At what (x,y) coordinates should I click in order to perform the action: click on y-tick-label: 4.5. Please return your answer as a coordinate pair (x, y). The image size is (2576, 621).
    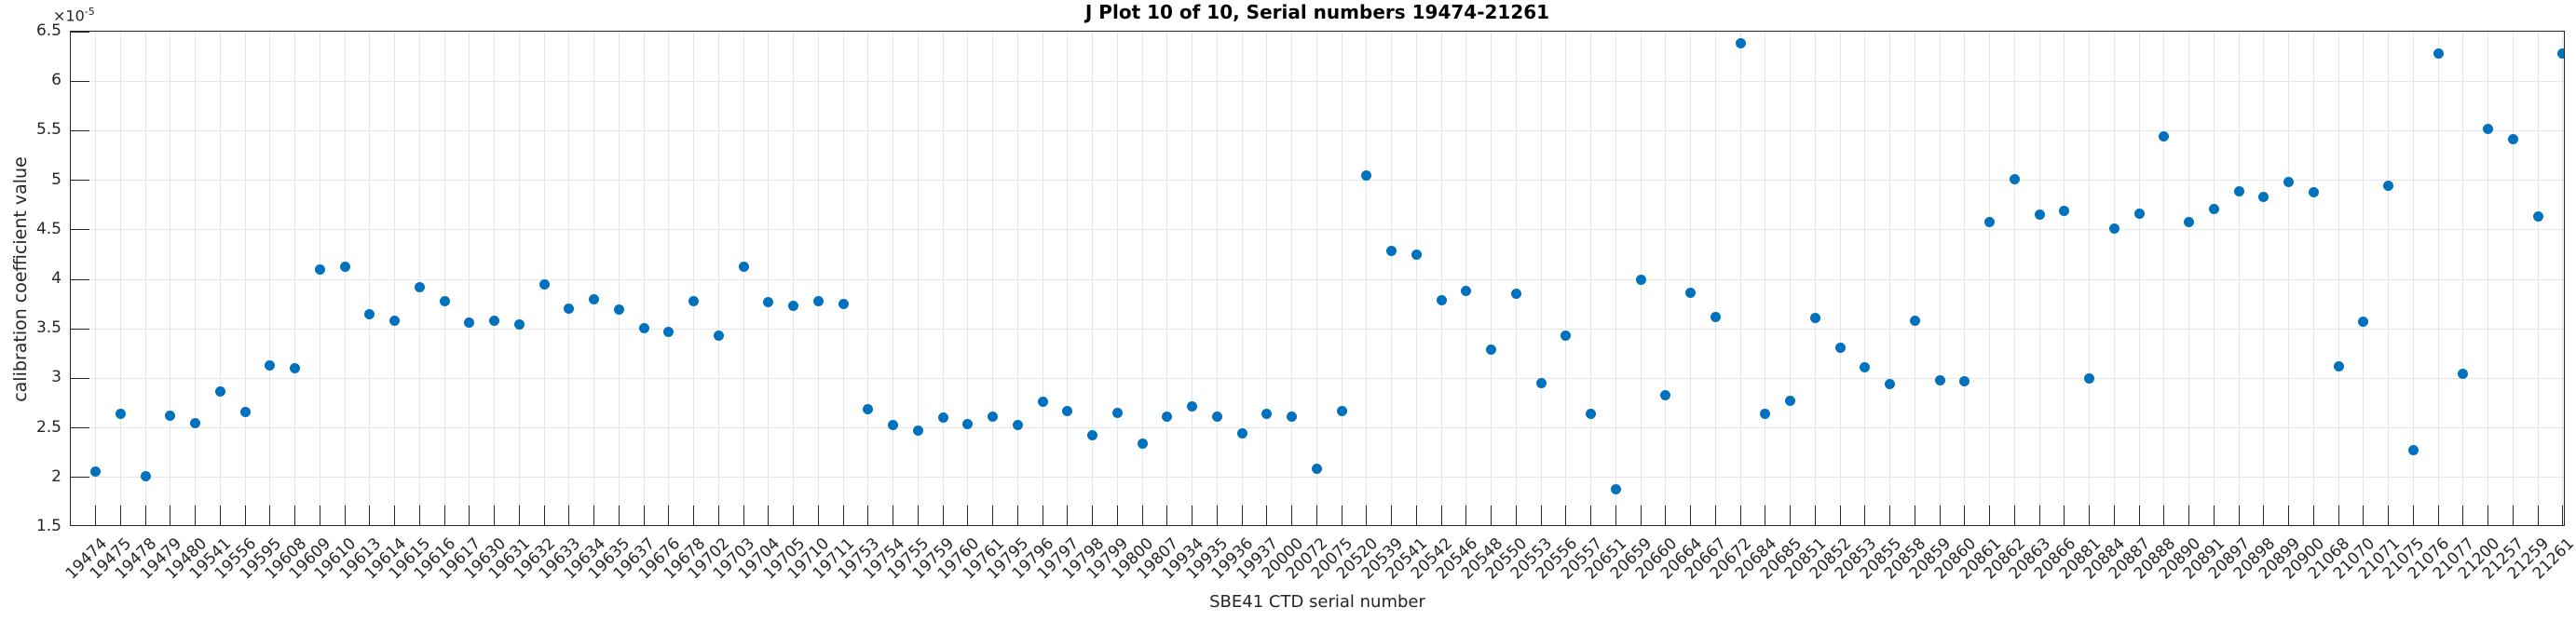
    Looking at the image, I should click on (48, 229).